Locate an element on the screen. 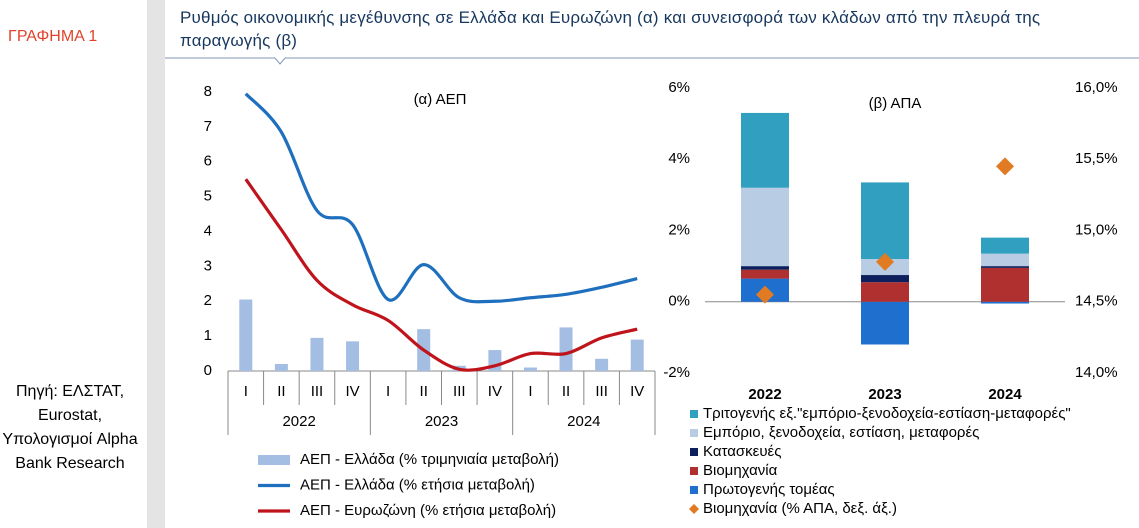 The height and width of the screenshot is (528, 1139). y-tick-label: 4% is located at coordinates (679, 158).